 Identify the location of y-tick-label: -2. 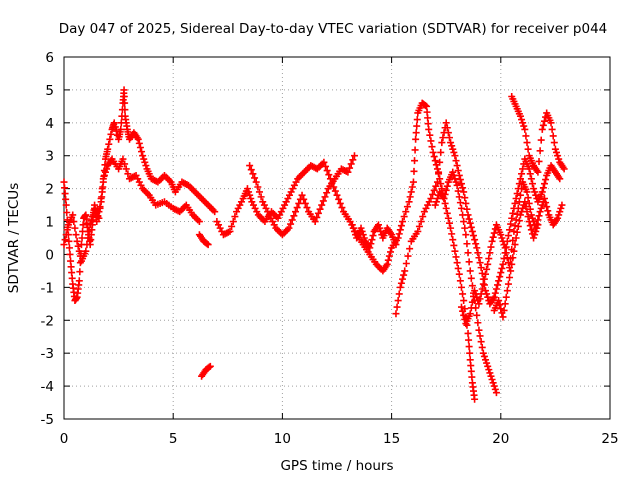
(47, 321).